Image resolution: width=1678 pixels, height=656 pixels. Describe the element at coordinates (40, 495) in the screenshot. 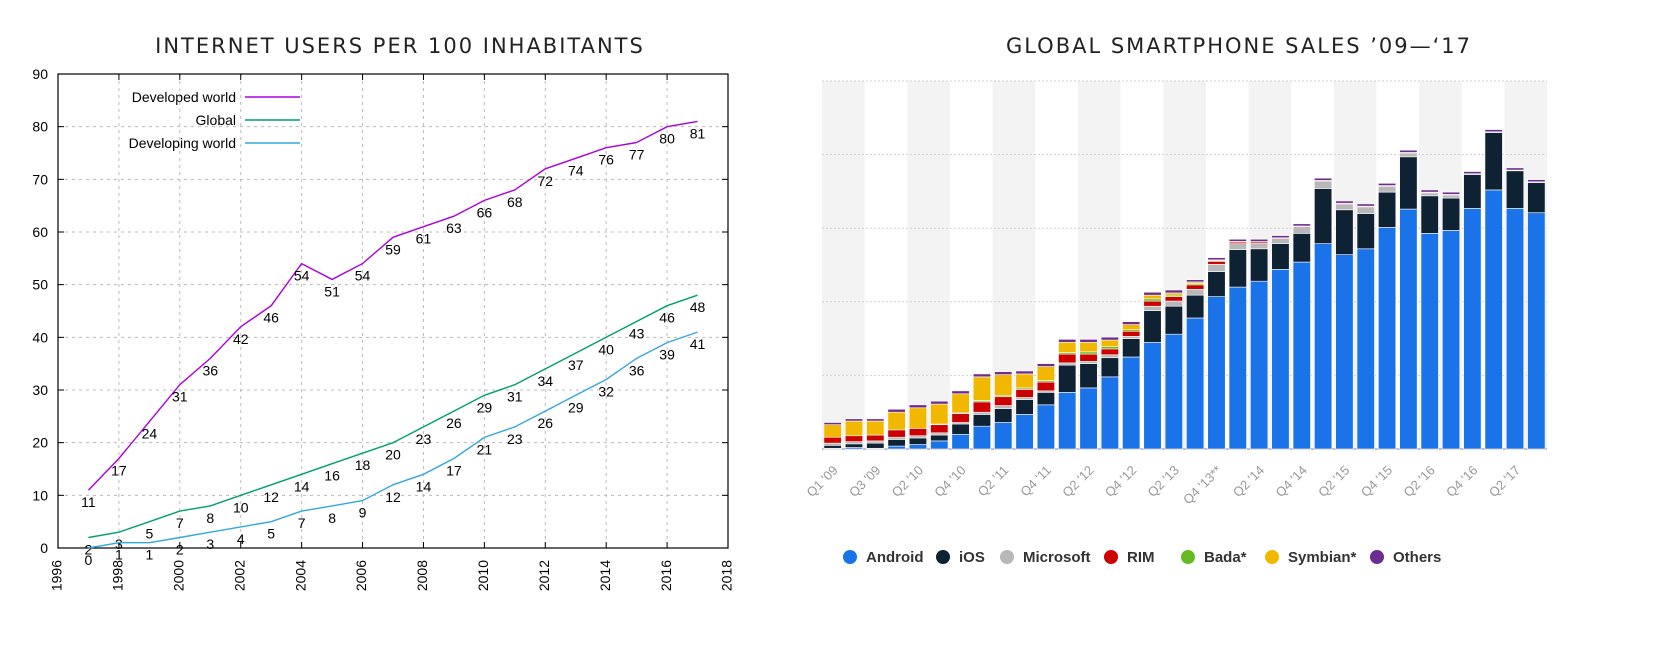

I see `y-tick-label: 10` at that location.